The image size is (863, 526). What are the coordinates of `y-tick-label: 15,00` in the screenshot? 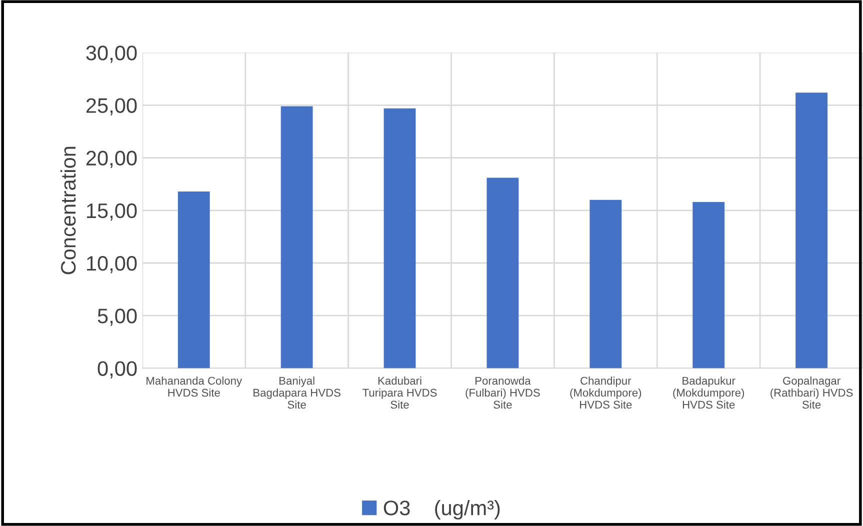 It's located at (111, 212).